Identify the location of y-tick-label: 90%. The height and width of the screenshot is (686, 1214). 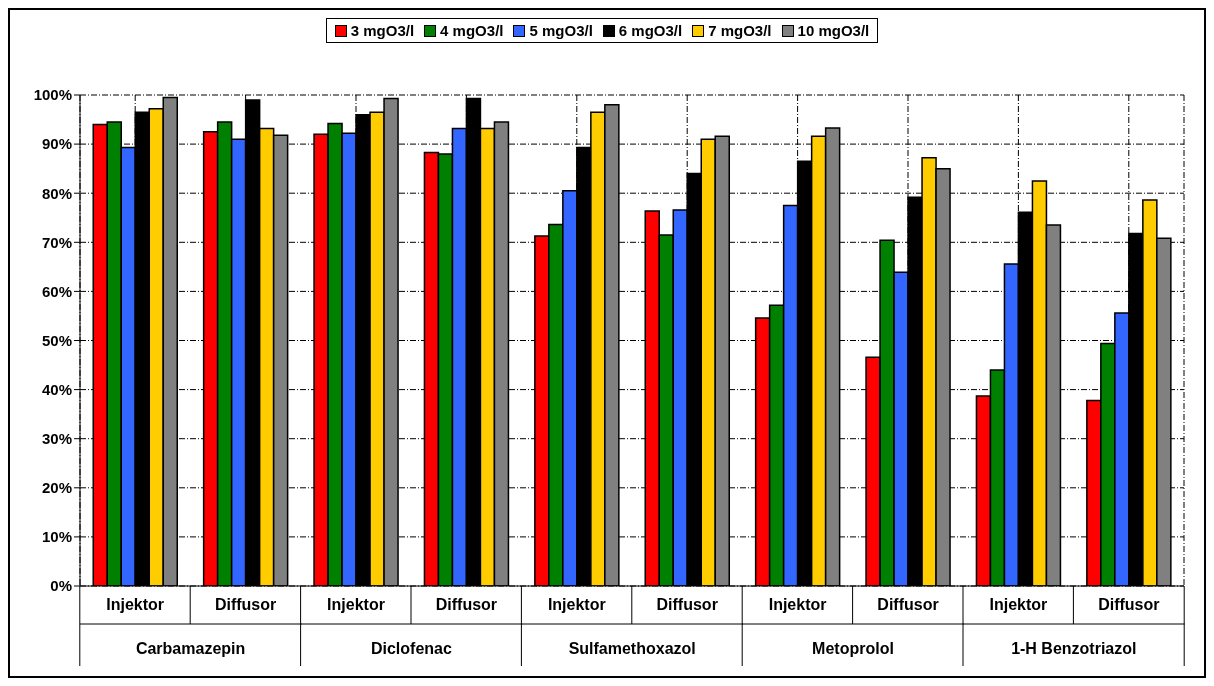
(56, 144).